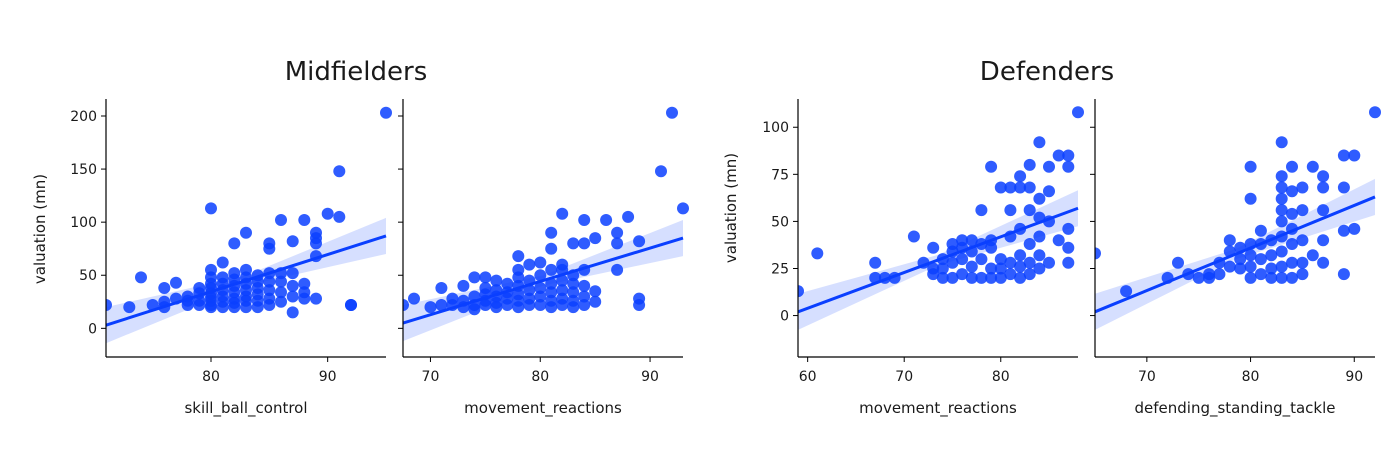 The image size is (1396, 475). What do you see at coordinates (784, 317) in the screenshot?
I see `y-tick-label: 0` at bounding box center [784, 317].